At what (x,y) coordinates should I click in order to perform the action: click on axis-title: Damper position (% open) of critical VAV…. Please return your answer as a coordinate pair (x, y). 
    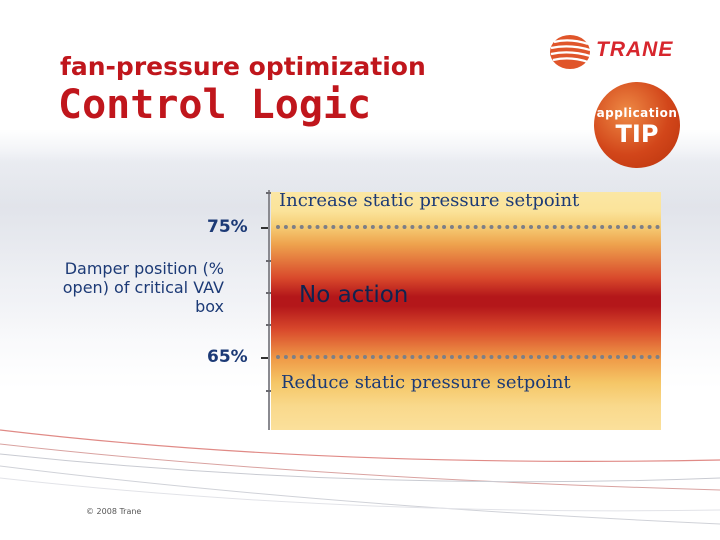
    Looking at the image, I should click on (143, 287).